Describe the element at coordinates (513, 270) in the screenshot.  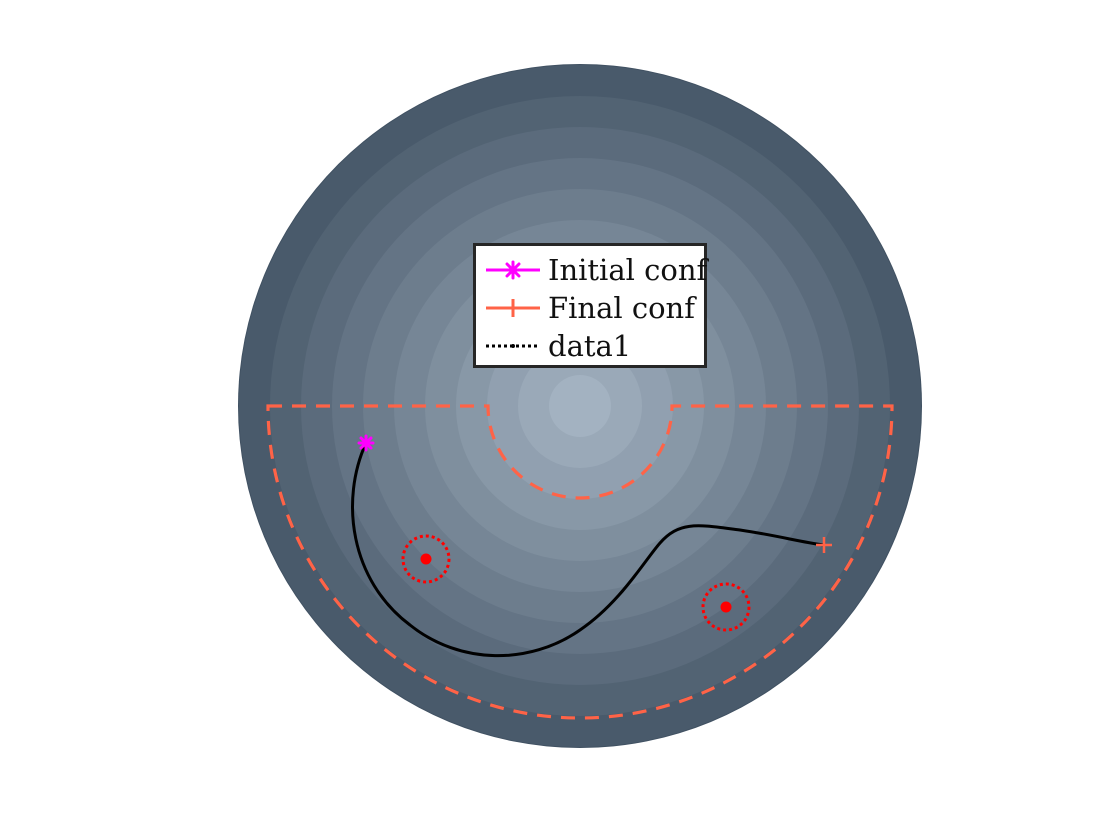
I see `asterisk-marker-icon` at that location.